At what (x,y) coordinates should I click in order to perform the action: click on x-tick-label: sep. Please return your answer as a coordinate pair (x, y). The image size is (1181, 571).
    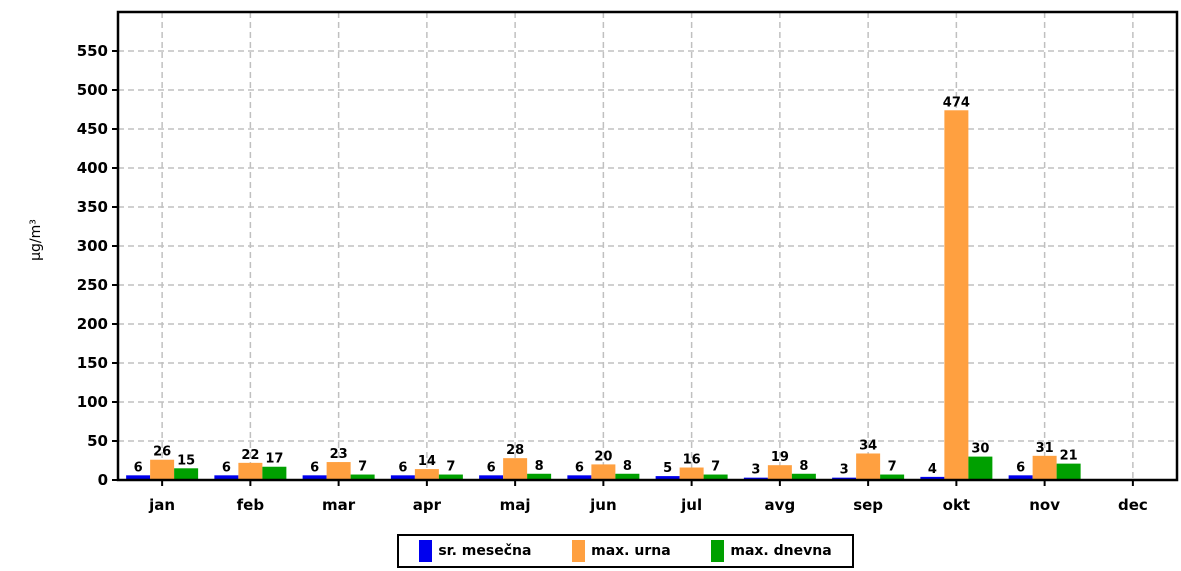
    Looking at the image, I should click on (868, 505).